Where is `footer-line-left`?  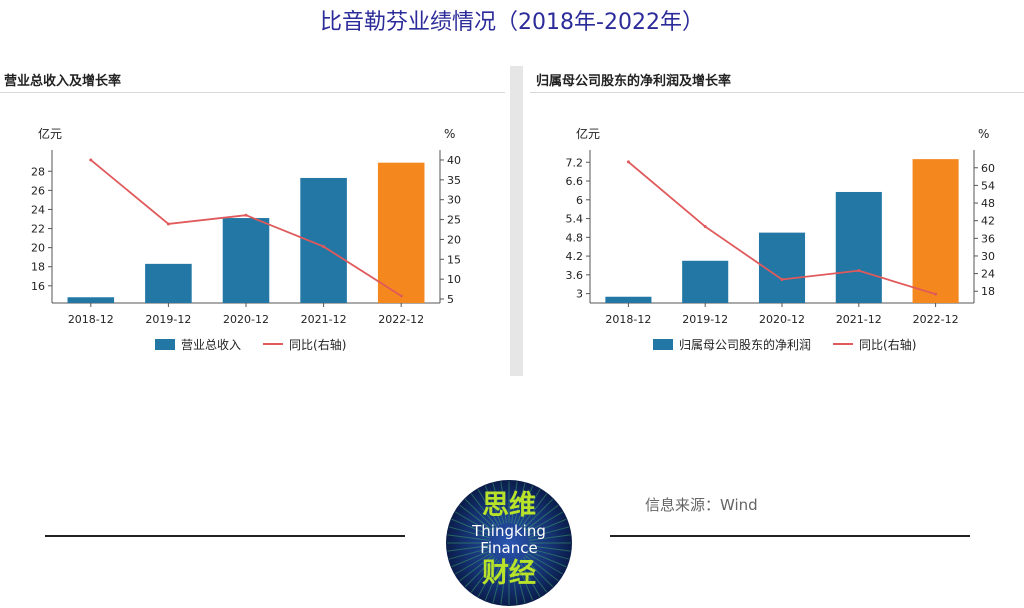 footer-line-left is located at coordinates (225, 536).